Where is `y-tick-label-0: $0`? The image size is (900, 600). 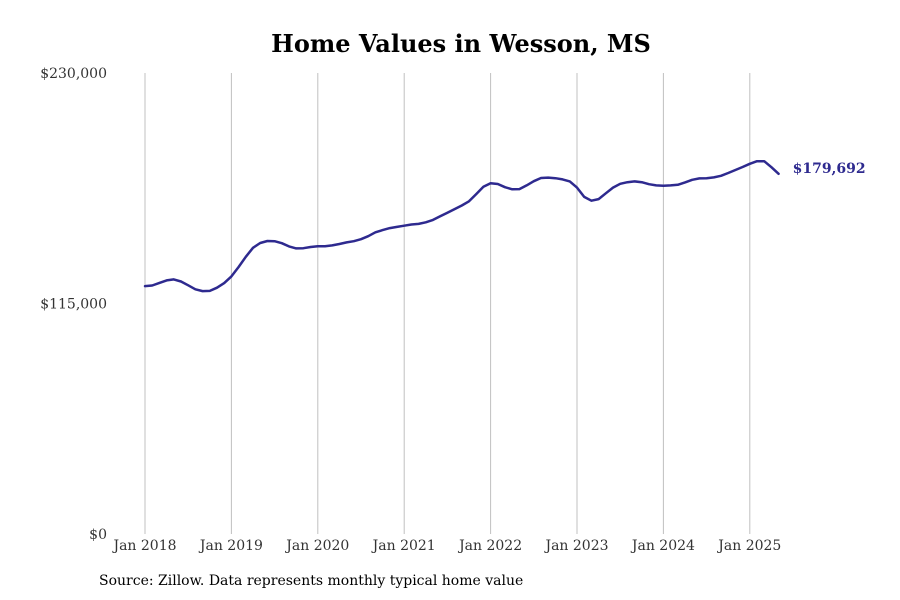 y-tick-label-0: $0 is located at coordinates (98, 535).